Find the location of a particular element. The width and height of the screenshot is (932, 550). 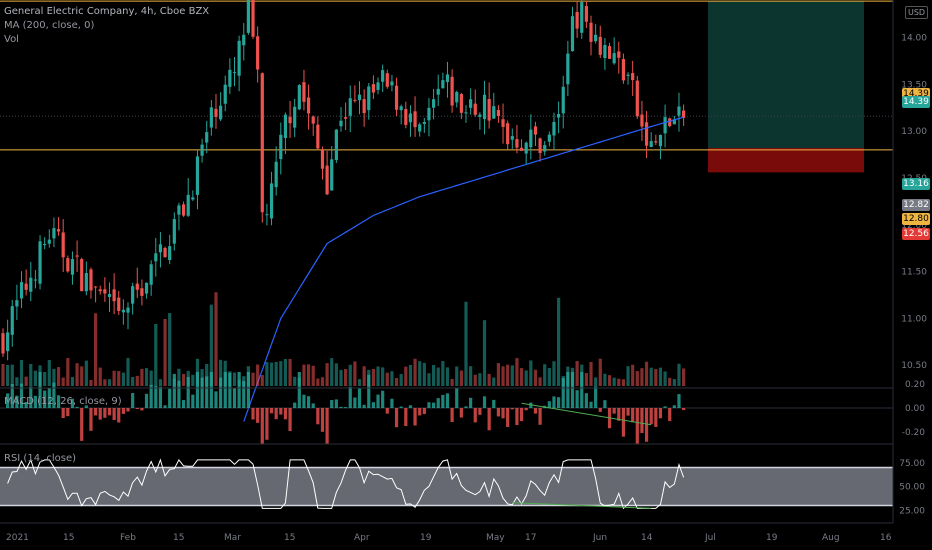

macd-pane is located at coordinates (446, 408).